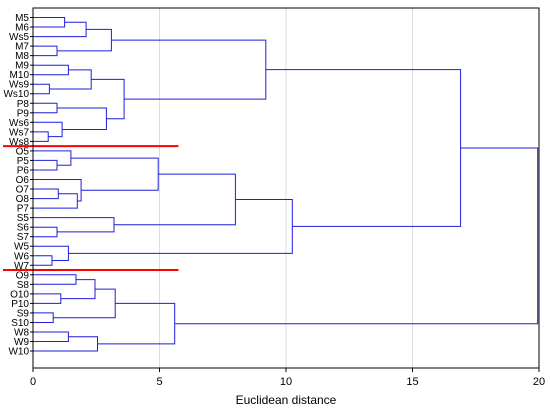 Image resolution: width=550 pixels, height=411 pixels. What do you see at coordinates (23, 285) in the screenshot?
I see `leaf-label-s8: S8` at bounding box center [23, 285].